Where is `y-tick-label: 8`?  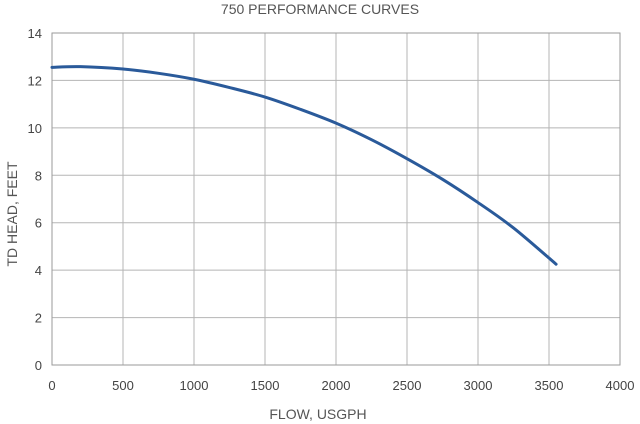 y-tick-label: 8 is located at coordinates (38, 175).